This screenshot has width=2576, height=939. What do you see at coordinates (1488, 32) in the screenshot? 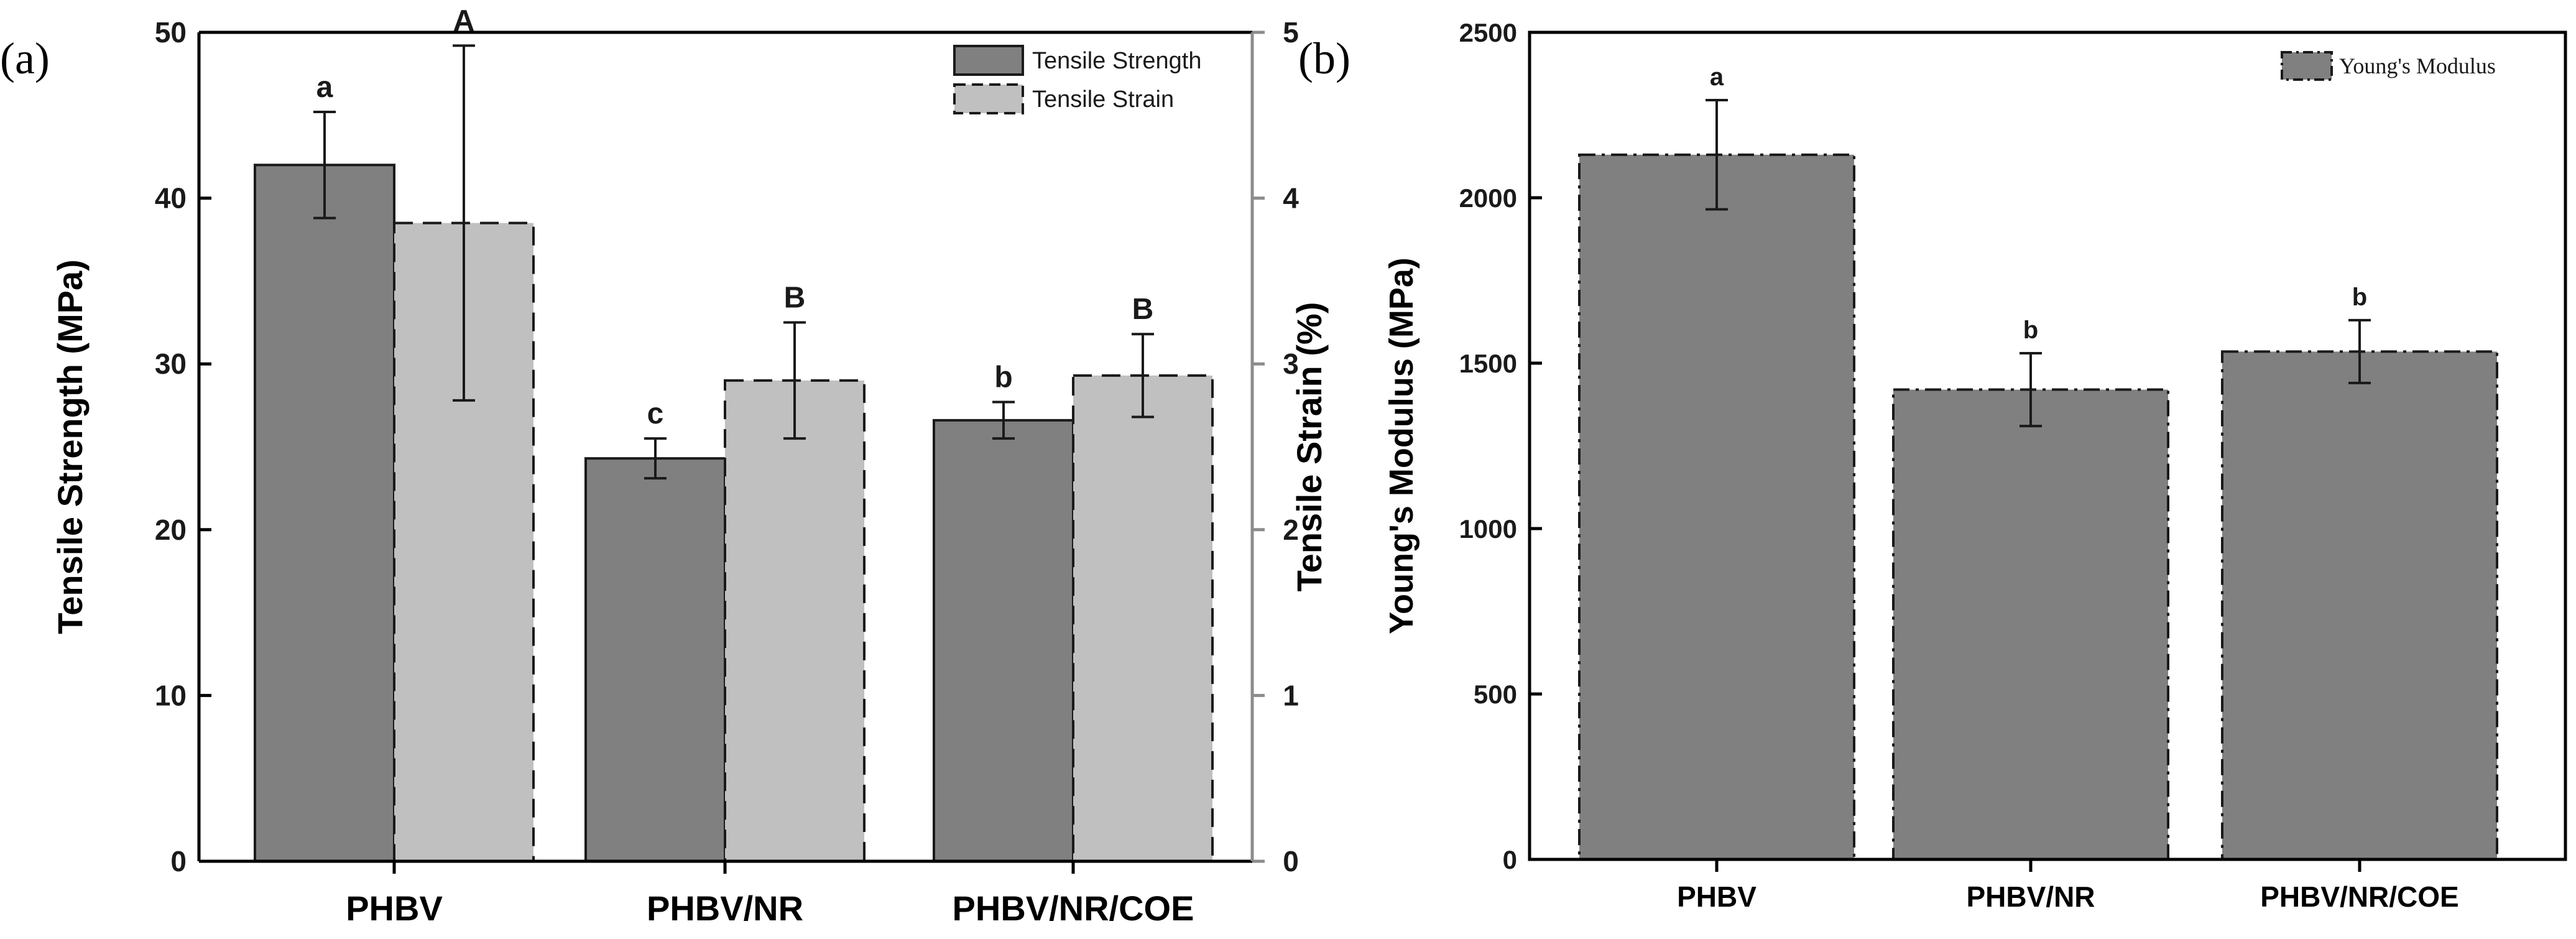
I see `y-tick-label: 2500` at bounding box center [1488, 32].